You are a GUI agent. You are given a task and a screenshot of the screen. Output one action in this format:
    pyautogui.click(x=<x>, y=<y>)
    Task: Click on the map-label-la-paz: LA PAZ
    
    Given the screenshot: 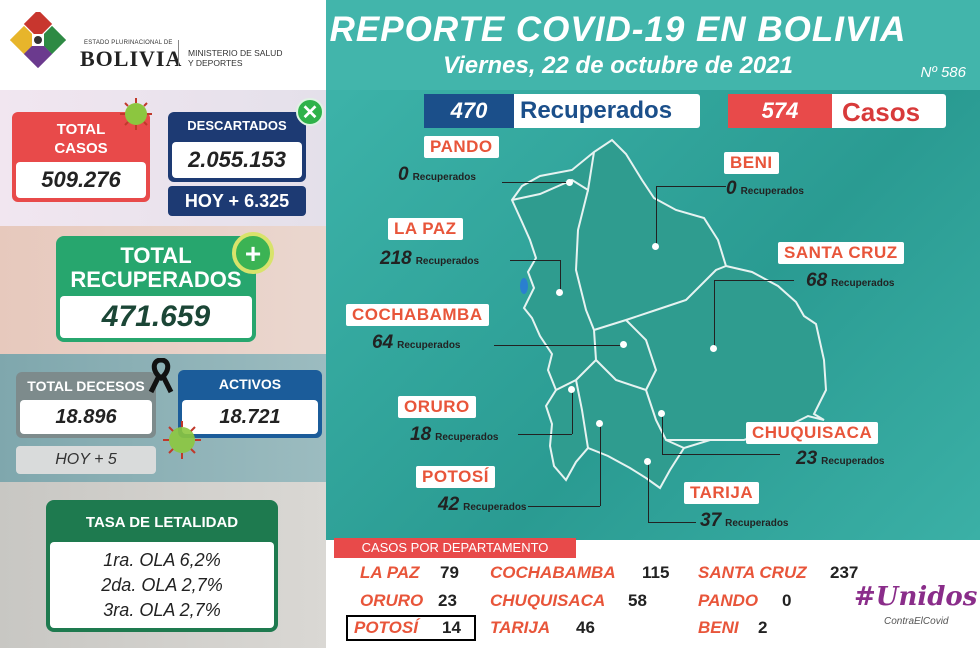 What is the action you would take?
    pyautogui.click(x=425, y=229)
    